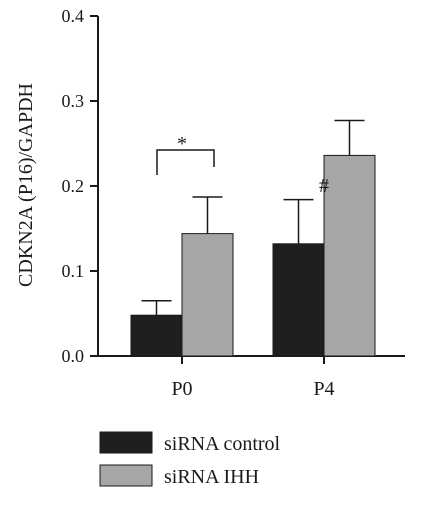 This screenshot has width=436, height=505. Describe the element at coordinates (211, 477) in the screenshot. I see `legend-label: siRNA IHH` at that location.